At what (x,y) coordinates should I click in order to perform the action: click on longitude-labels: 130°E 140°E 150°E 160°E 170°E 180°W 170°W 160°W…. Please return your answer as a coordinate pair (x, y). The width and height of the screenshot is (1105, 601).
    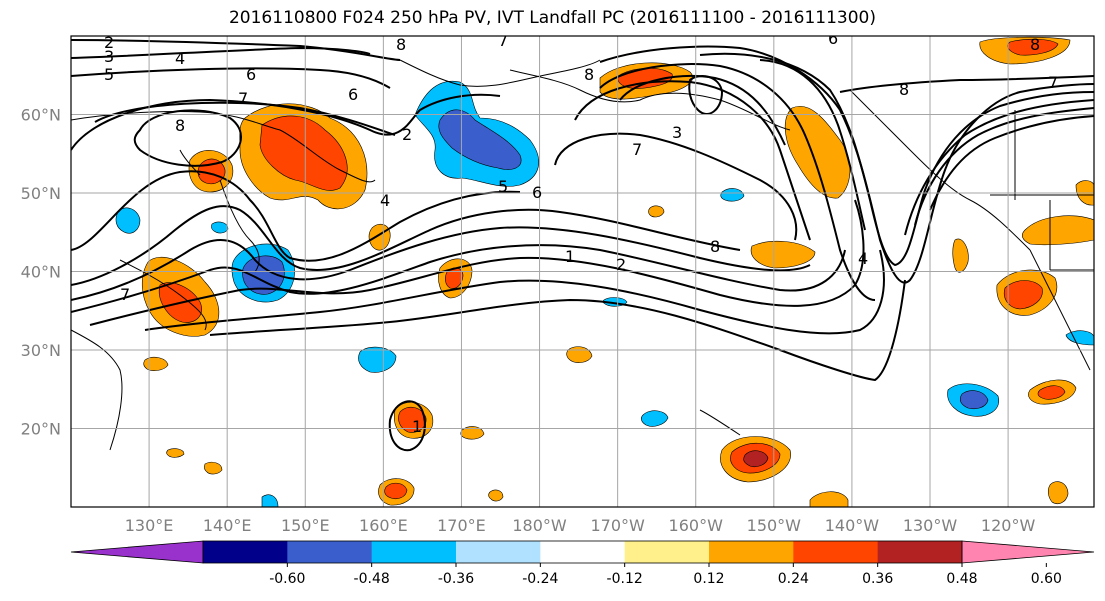
    Looking at the image, I should click on (580, 525).